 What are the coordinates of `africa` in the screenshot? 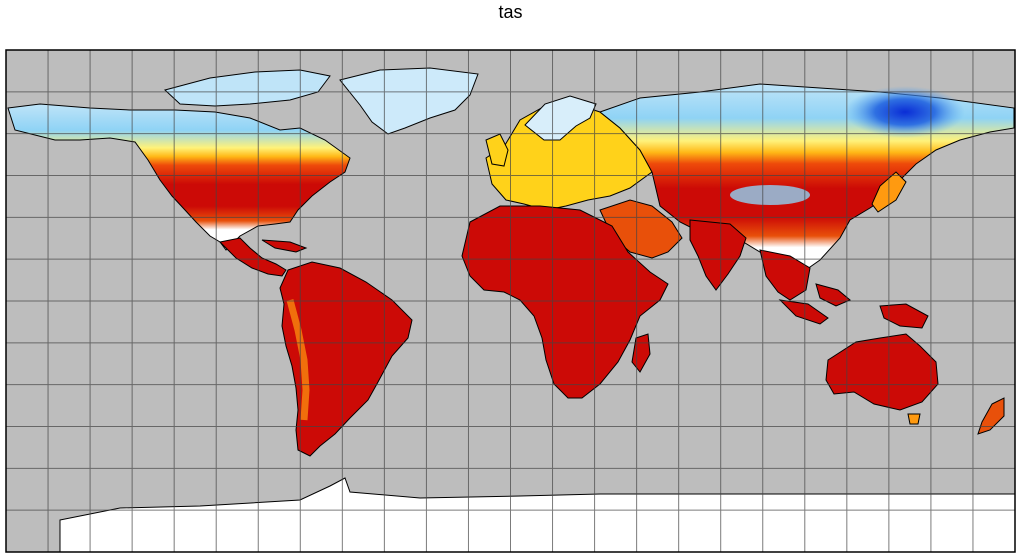 It's located at (565, 302).